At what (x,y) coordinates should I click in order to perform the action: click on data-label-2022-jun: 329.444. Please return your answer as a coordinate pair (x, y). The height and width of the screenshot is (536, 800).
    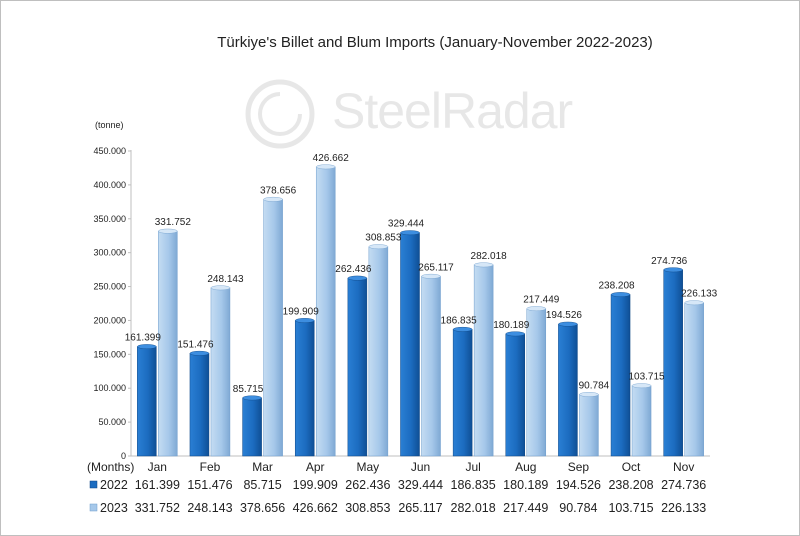
    Looking at the image, I should click on (406, 224).